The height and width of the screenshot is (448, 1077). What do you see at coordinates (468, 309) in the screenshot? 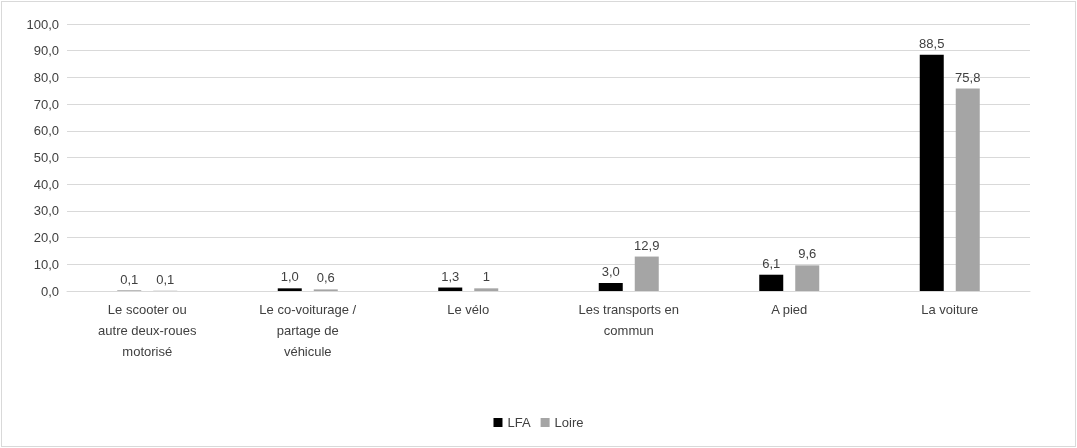
I see `x-tick-label: Le vélo` at bounding box center [468, 309].